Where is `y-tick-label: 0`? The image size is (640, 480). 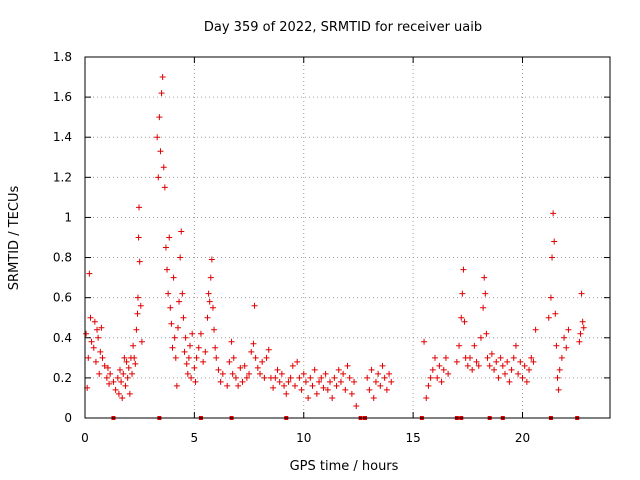
y-tick-label: 0 is located at coordinates (68, 418).